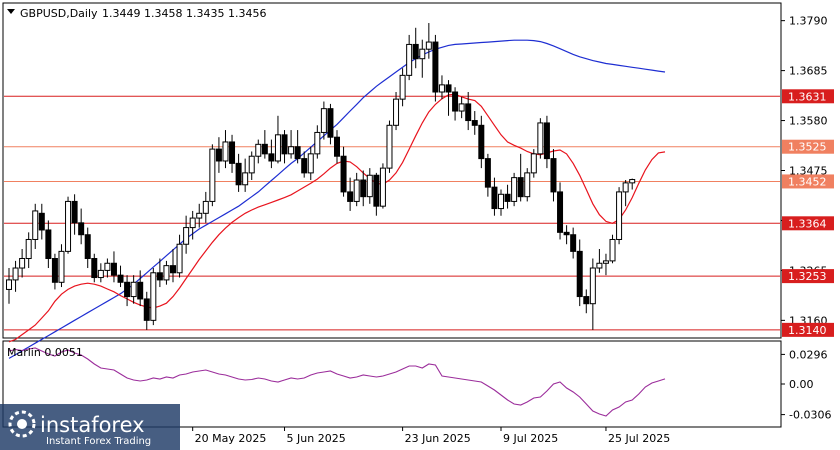  I want to click on level-tag-bg-1.3364, so click(808, 223).